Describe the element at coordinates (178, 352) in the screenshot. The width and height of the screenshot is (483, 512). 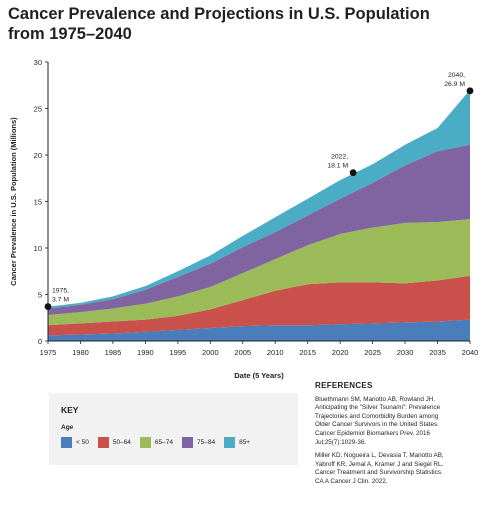
I see `x-tick-label: 1995` at that location.